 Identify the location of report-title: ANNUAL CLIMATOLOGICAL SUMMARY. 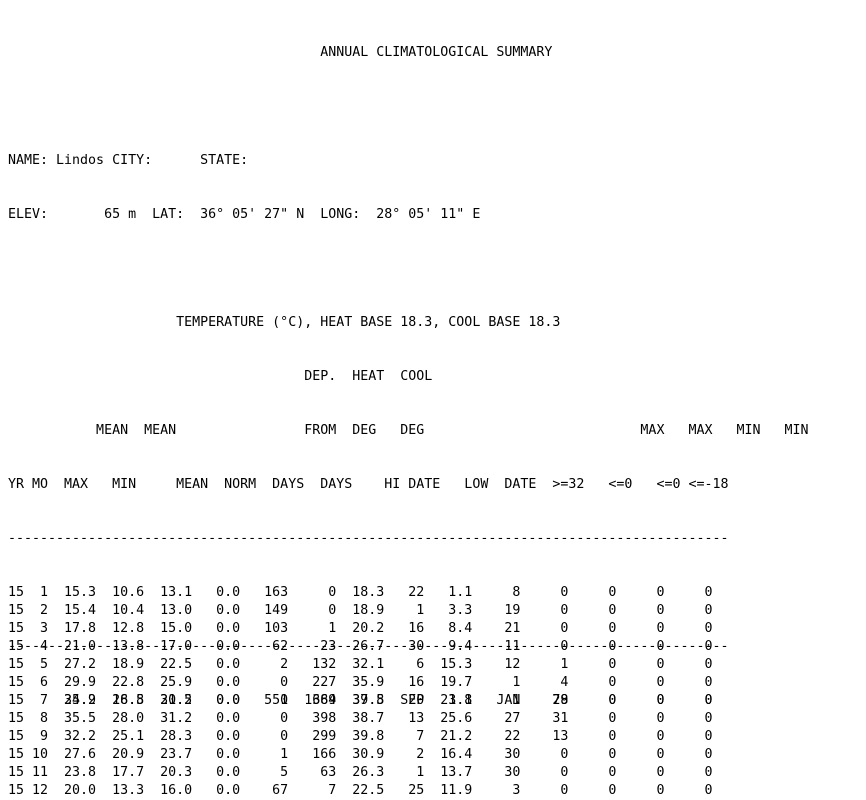
(280, 52).